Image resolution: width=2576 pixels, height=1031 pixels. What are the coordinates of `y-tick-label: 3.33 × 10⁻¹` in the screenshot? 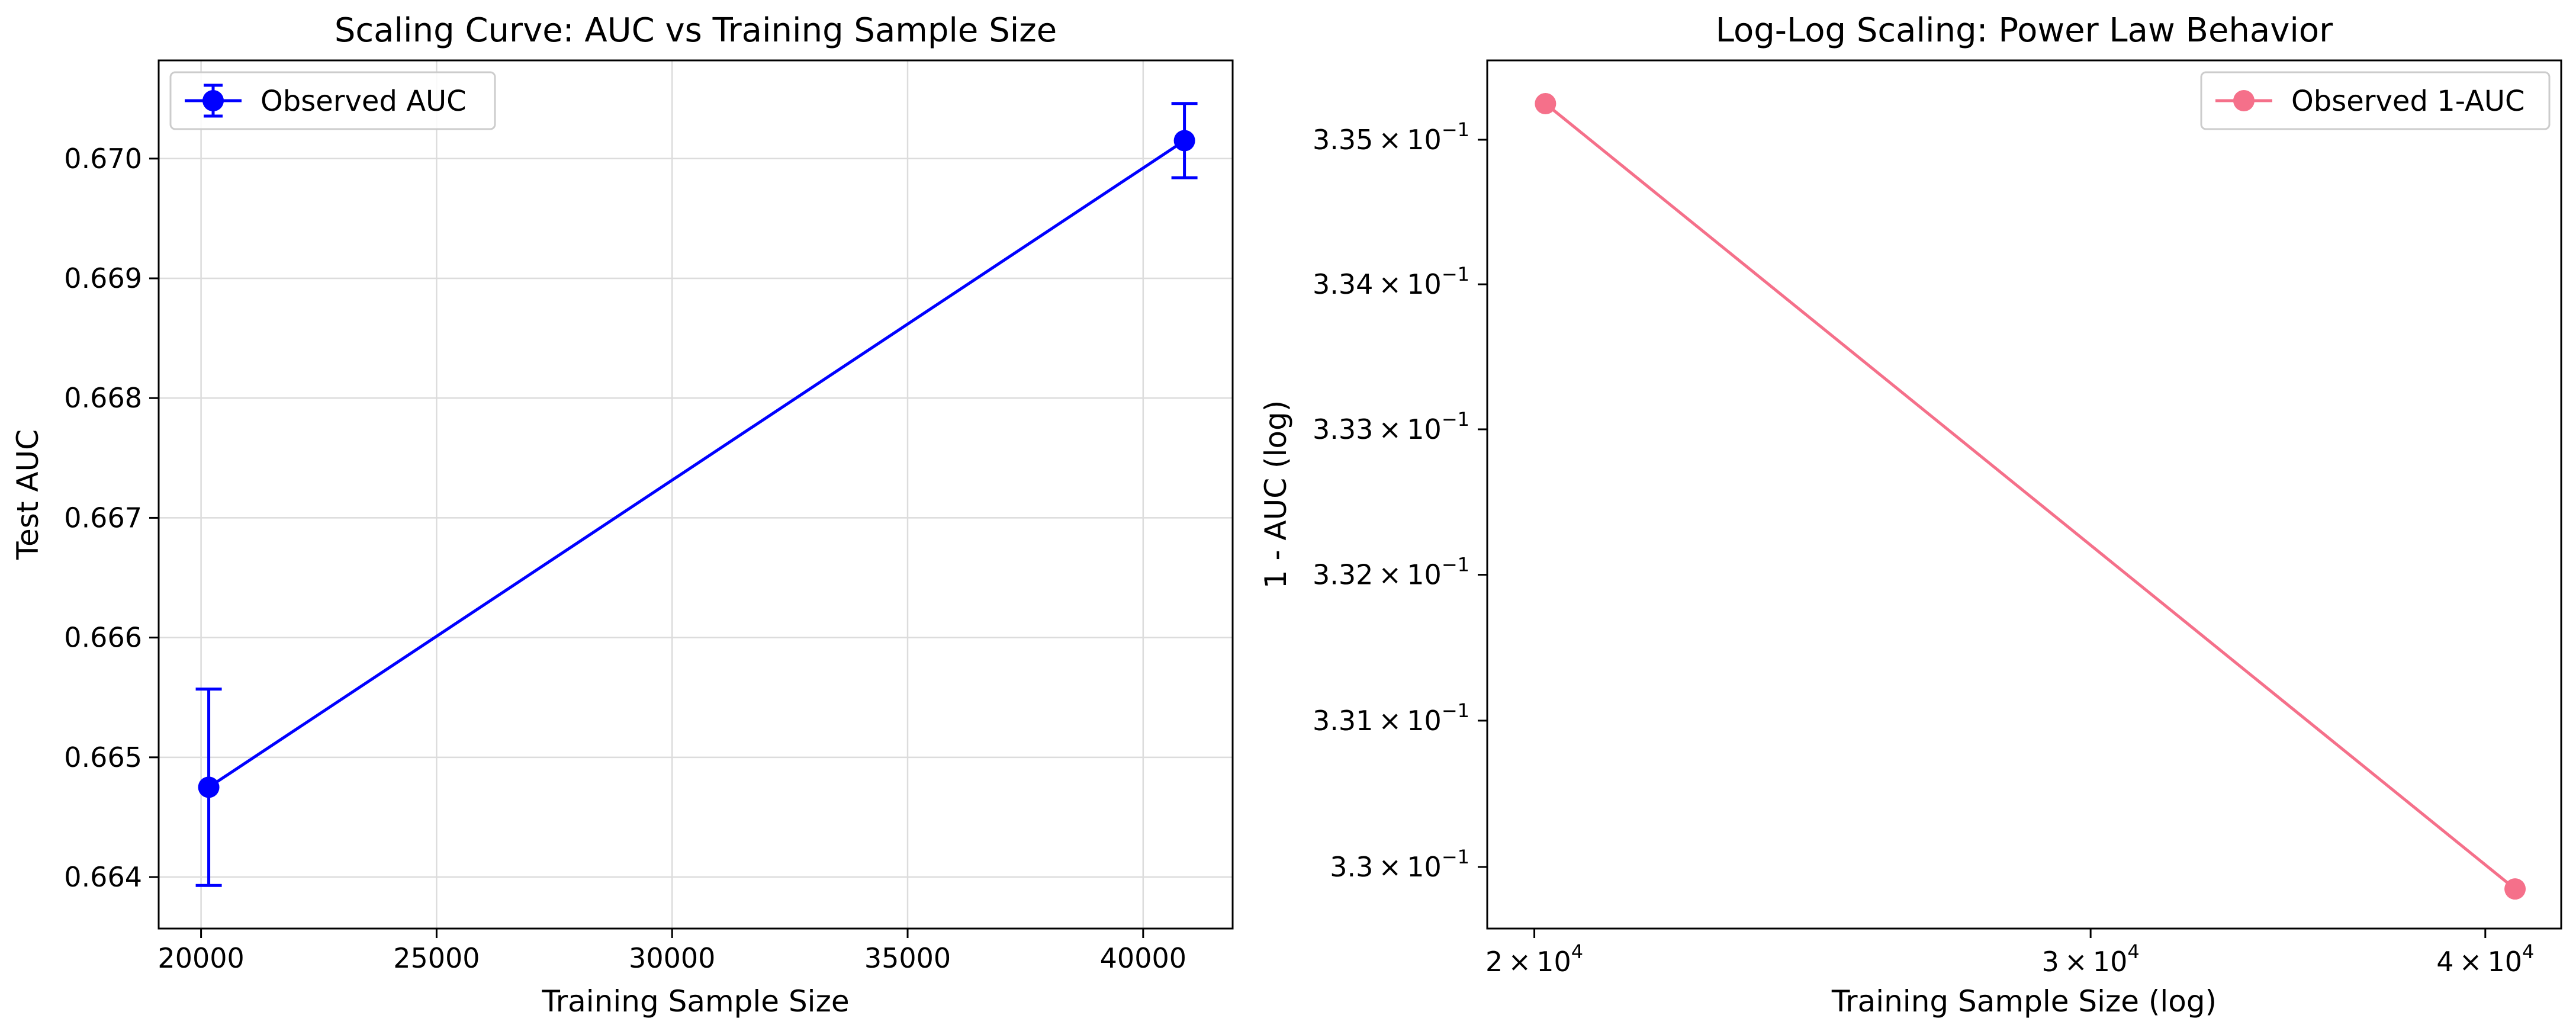 It's located at (1391, 426).